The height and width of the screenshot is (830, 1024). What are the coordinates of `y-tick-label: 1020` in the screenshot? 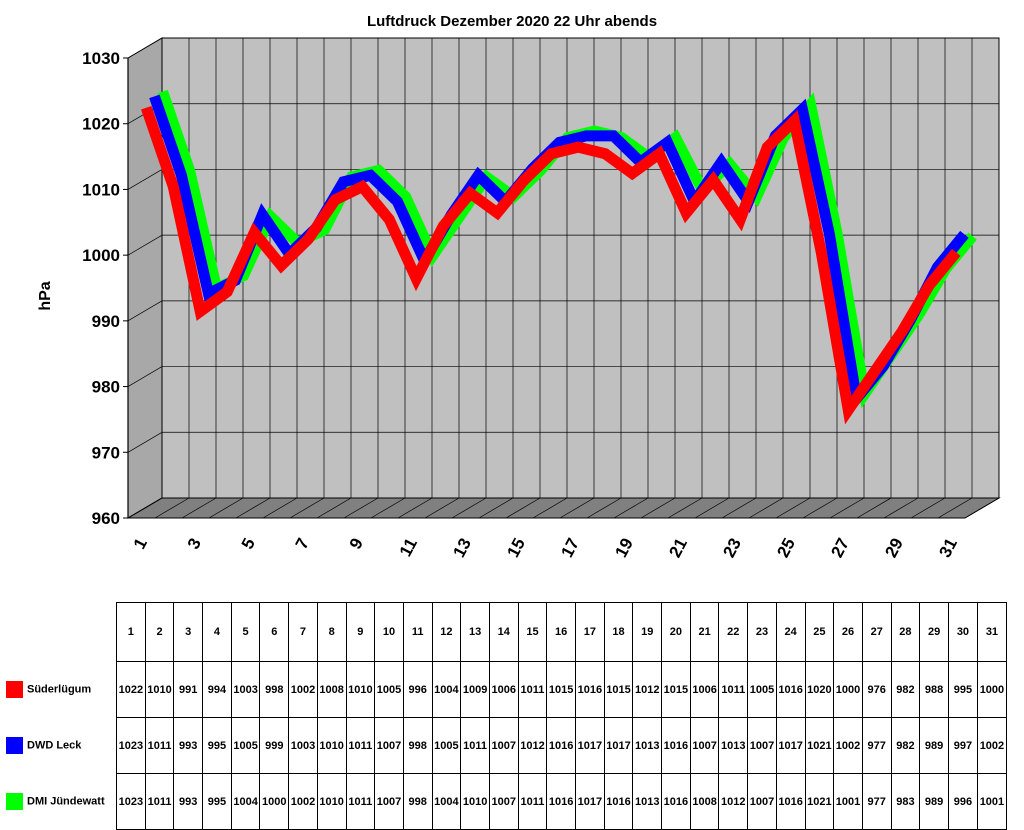 It's located at (101, 124).